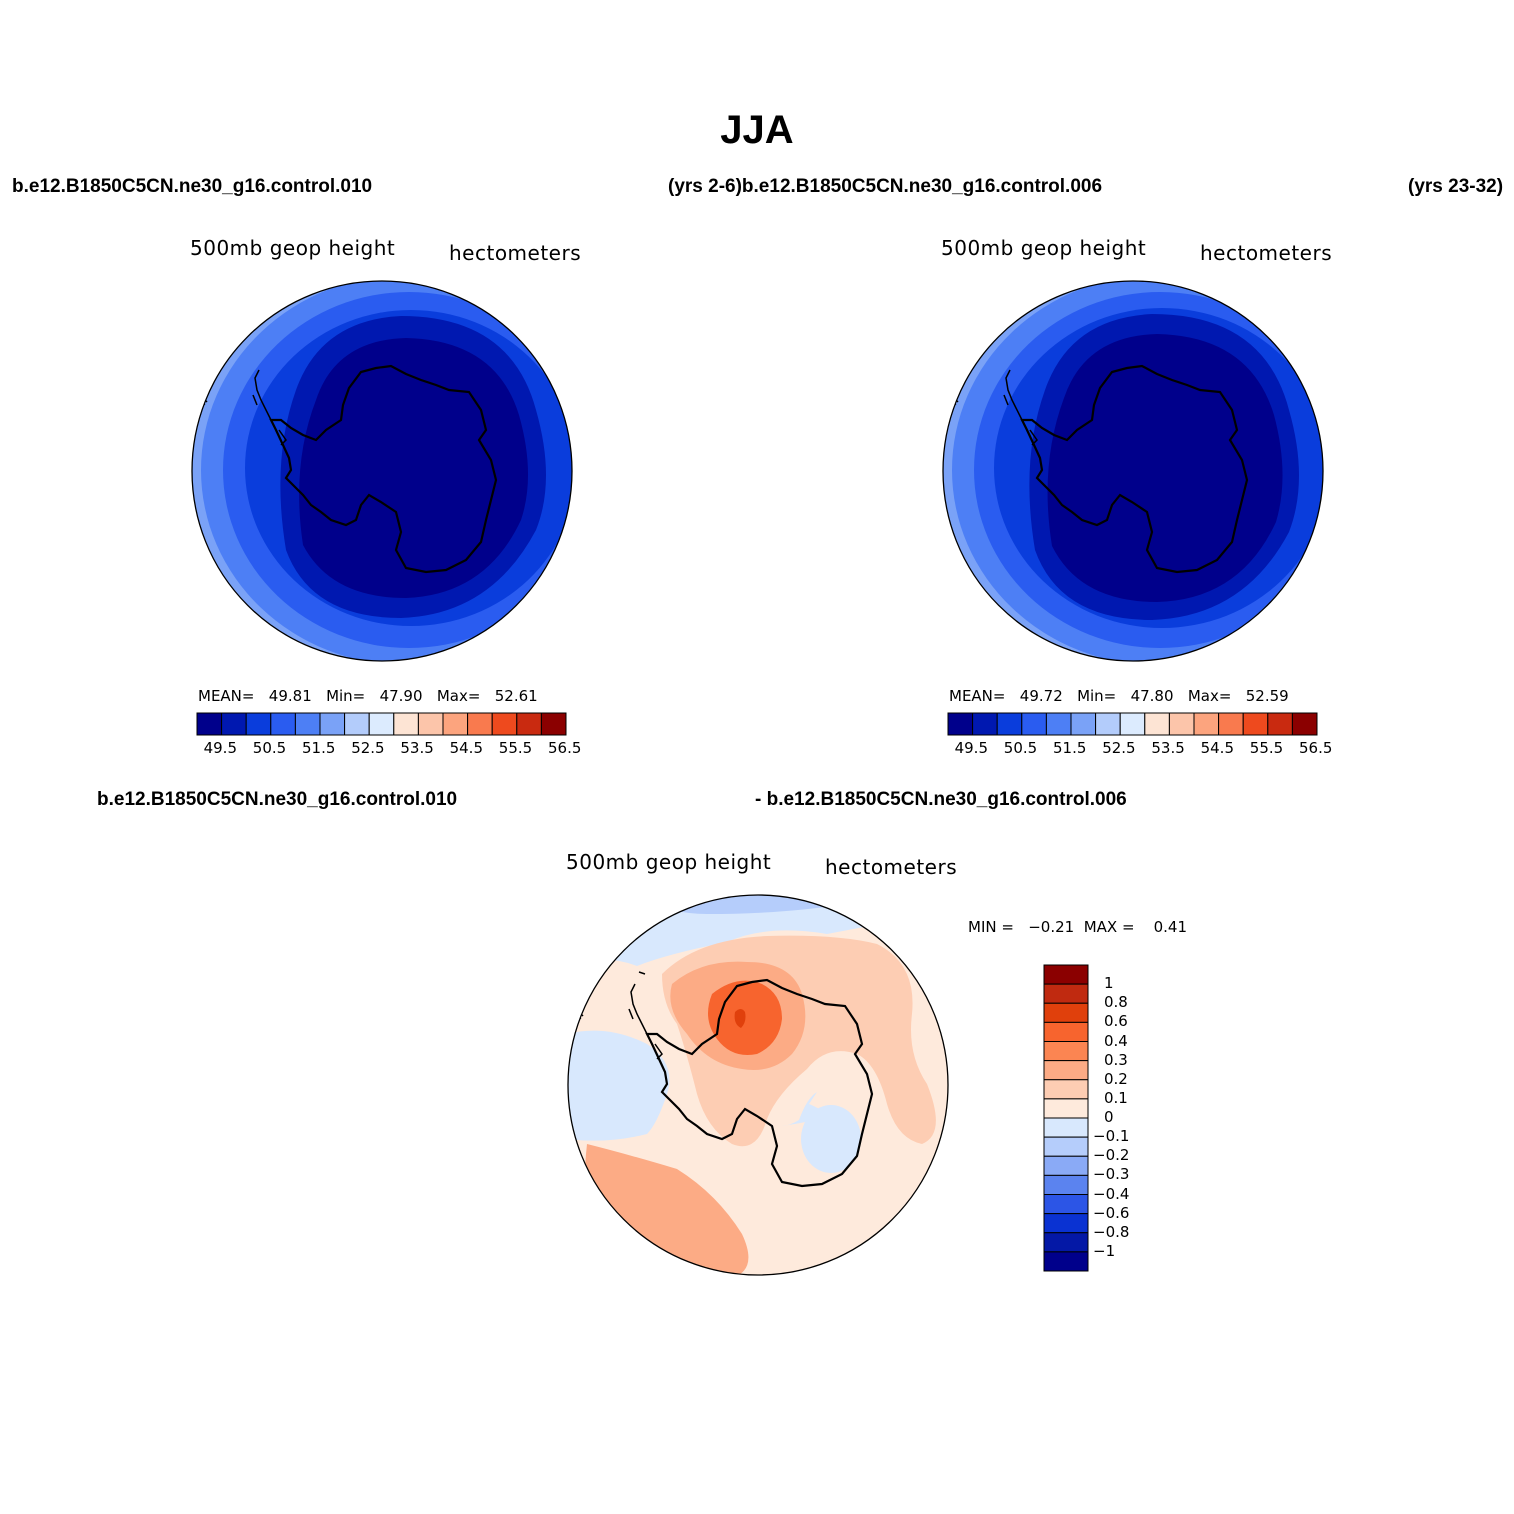 The height and width of the screenshot is (1514, 1514). Describe the element at coordinates (401, 696) in the screenshot. I see `panel1-min-value: 47.90` at that location.